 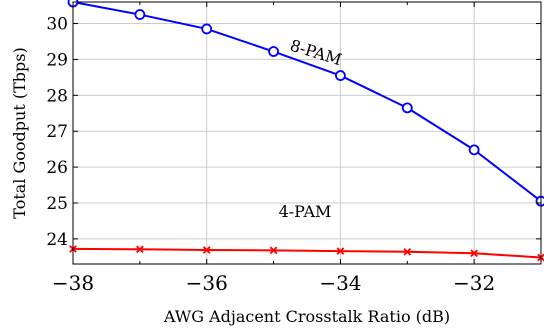 What do you see at coordinates (73, 283) in the screenshot?
I see `x-tick-label: −38` at bounding box center [73, 283].